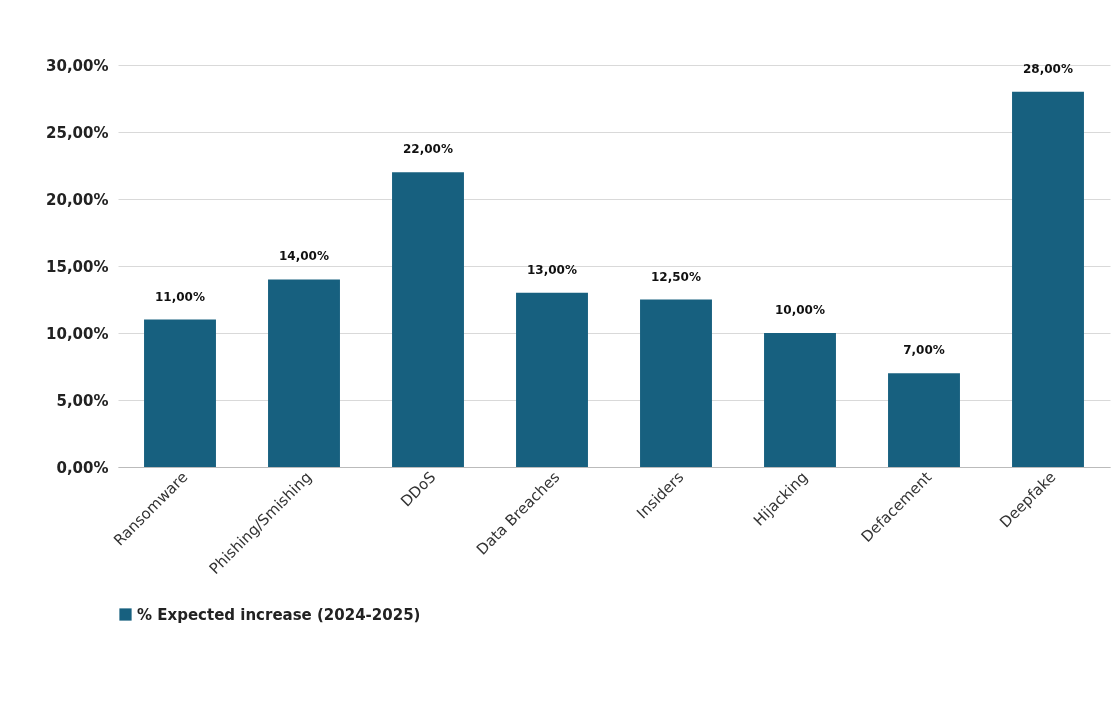 The width and height of the screenshot is (1118, 702). What do you see at coordinates (924, 350) in the screenshot?
I see `data-label: 7,00%` at bounding box center [924, 350].